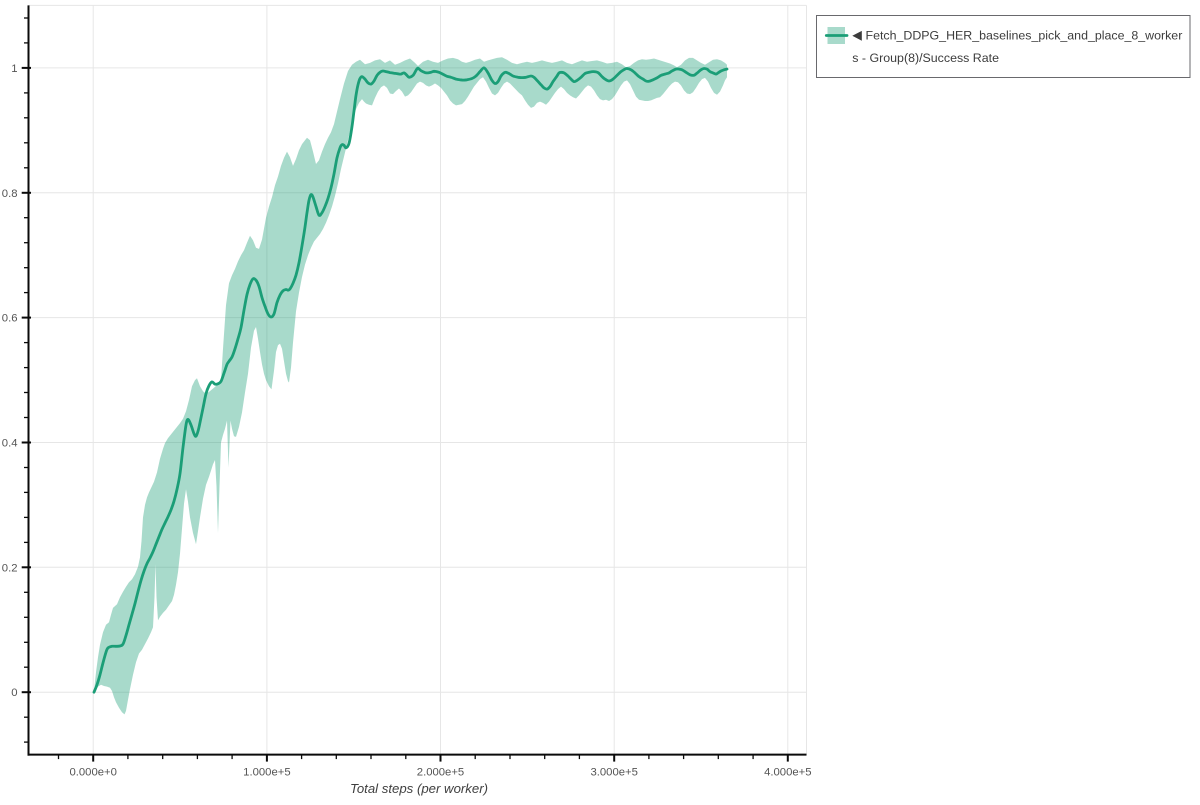  What do you see at coordinates (92, 773) in the screenshot?
I see `svg-text: 0.000e+0` at bounding box center [92, 773].